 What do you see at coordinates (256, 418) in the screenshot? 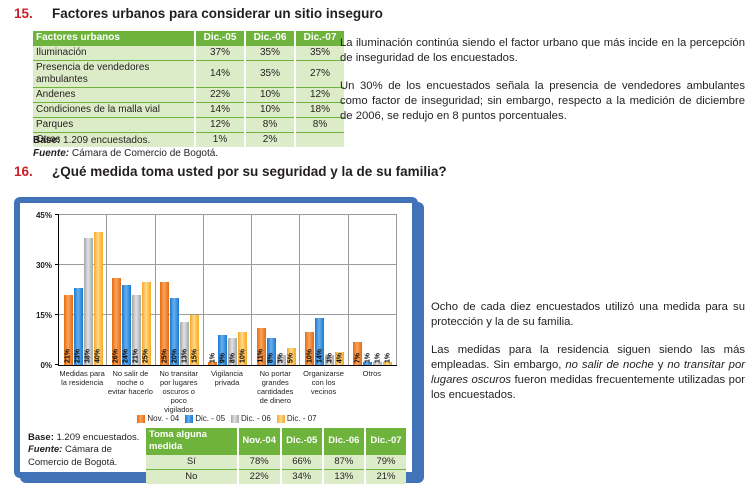
I see `legend-label: Dic. - 06` at bounding box center [256, 418].